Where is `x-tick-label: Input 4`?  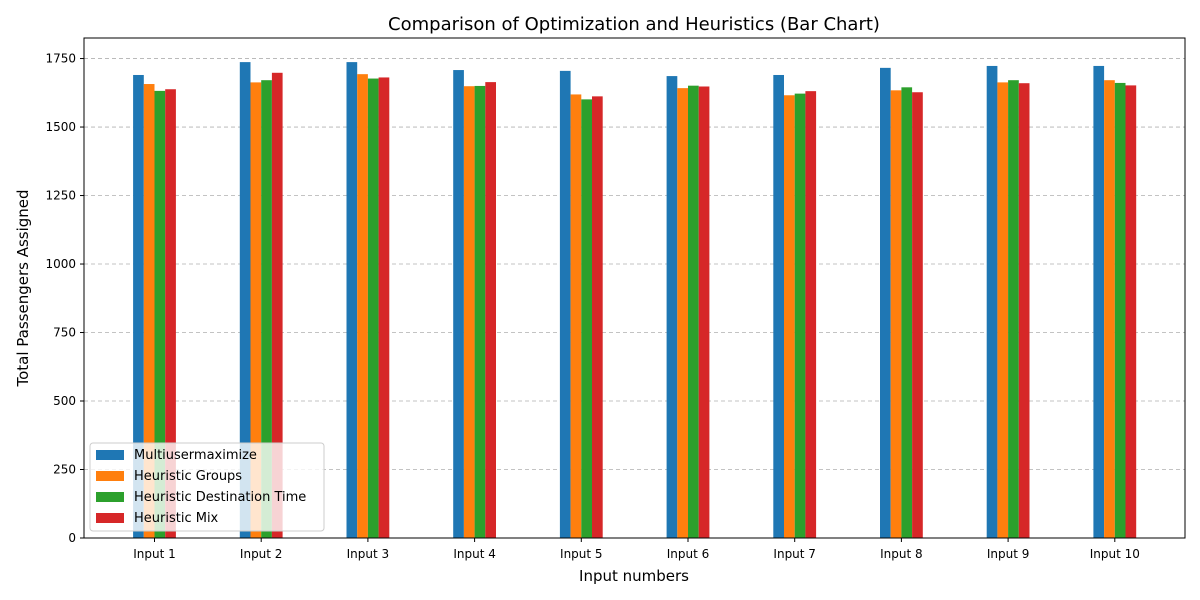
x-tick-label: Input 4 is located at coordinates (474, 554).